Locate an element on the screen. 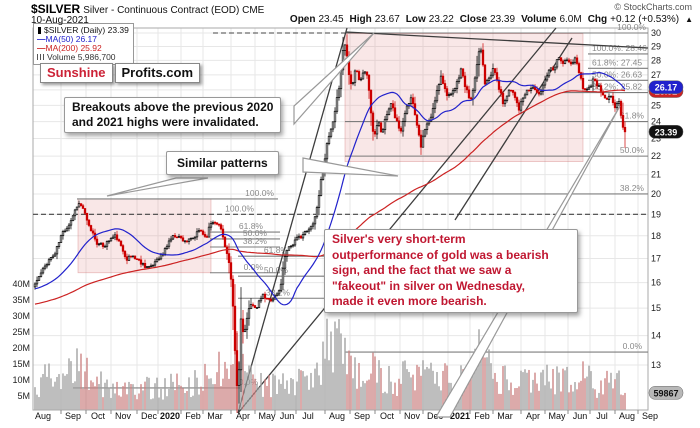 Image resolution: width=700 pixels, height=428 pixels. legend-ma200: MA(200) 25.92 is located at coordinates (73, 48).